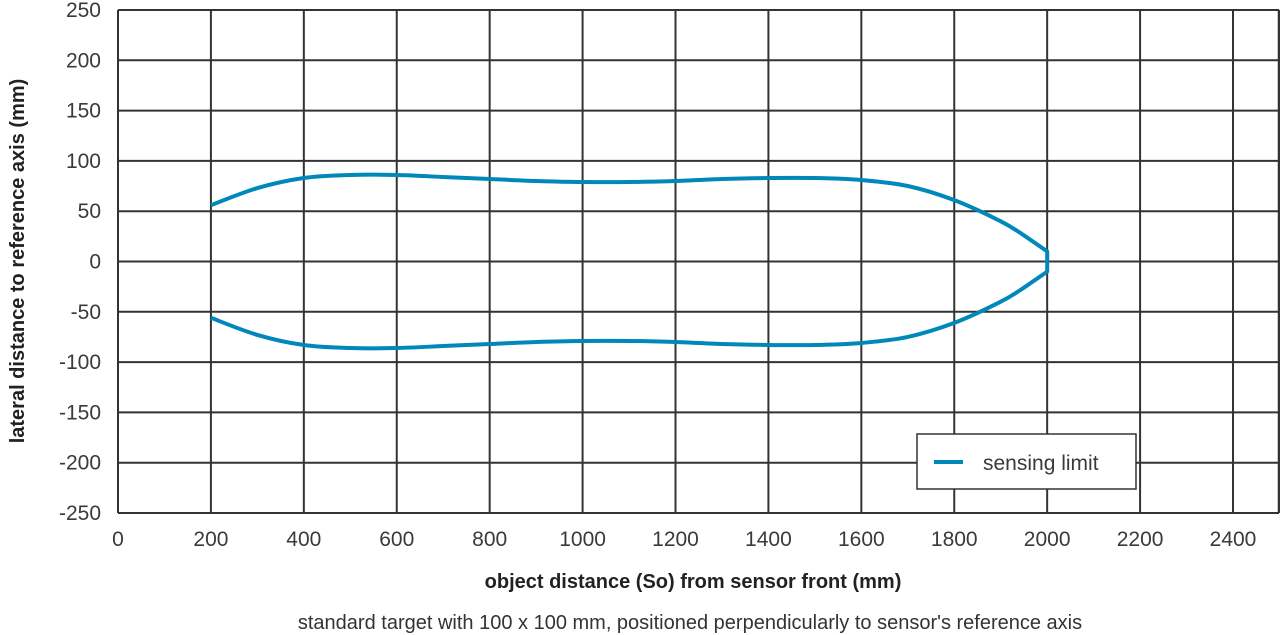 The image size is (1280, 635). I want to click on y-axis-title: lateral distance to reference axis (mm), so click(18, 261).